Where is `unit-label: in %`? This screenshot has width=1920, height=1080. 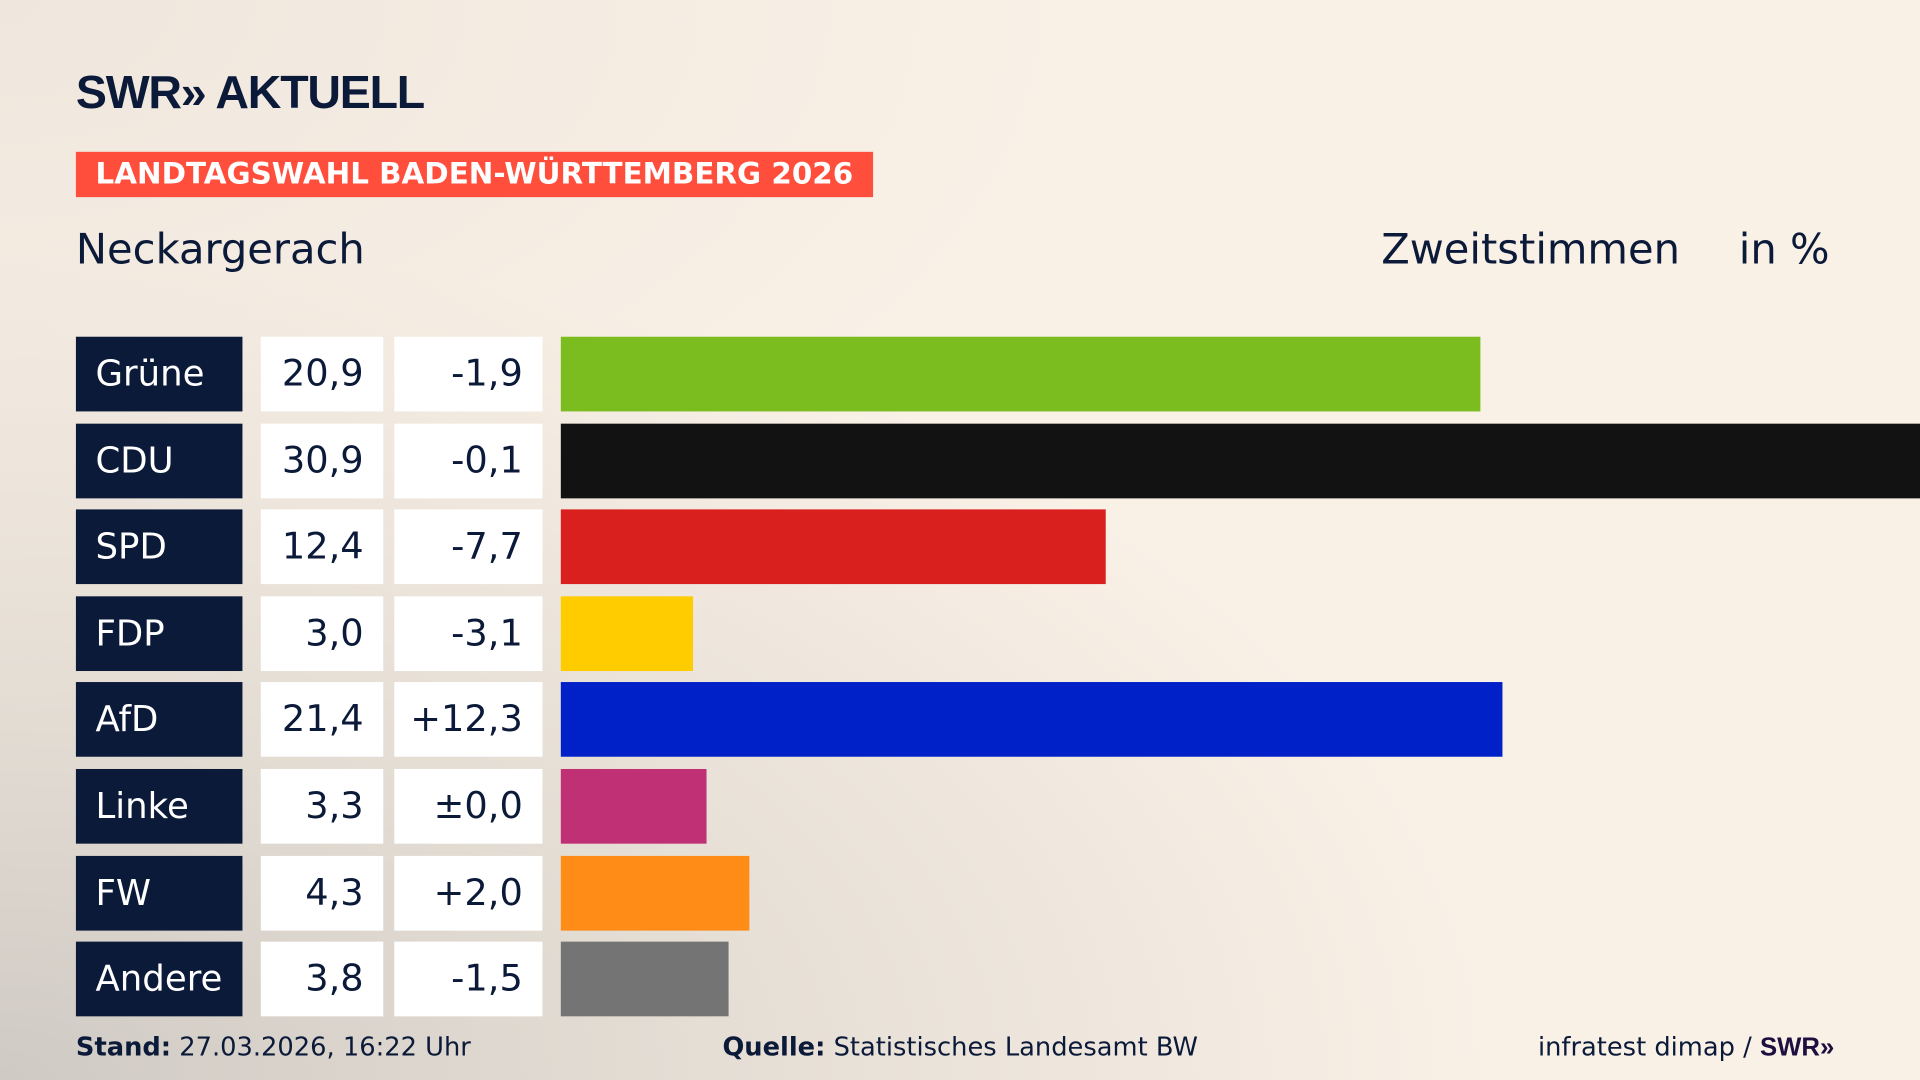
unit-label: in % is located at coordinates (1784, 250).